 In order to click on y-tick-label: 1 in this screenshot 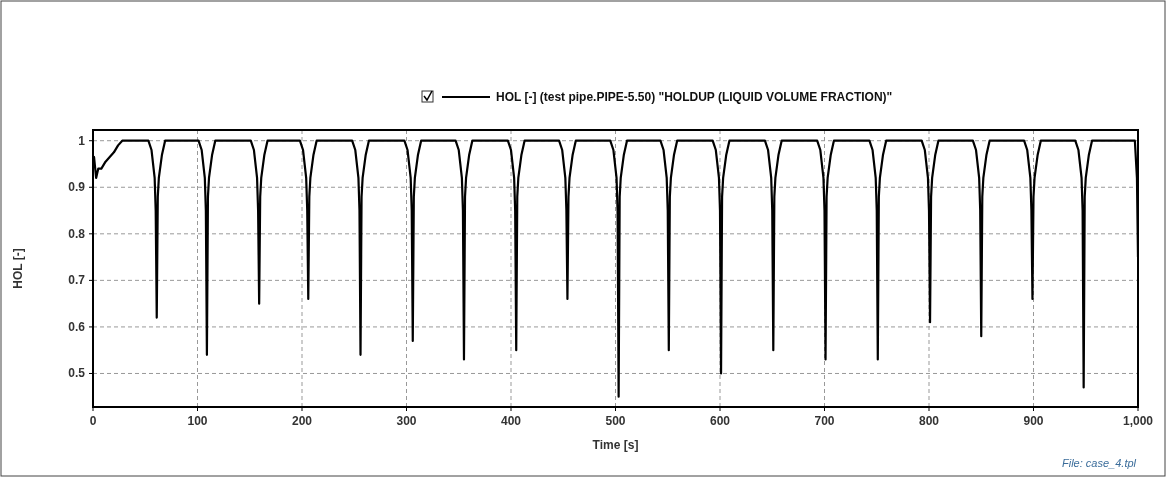, I will do `click(82, 140)`.